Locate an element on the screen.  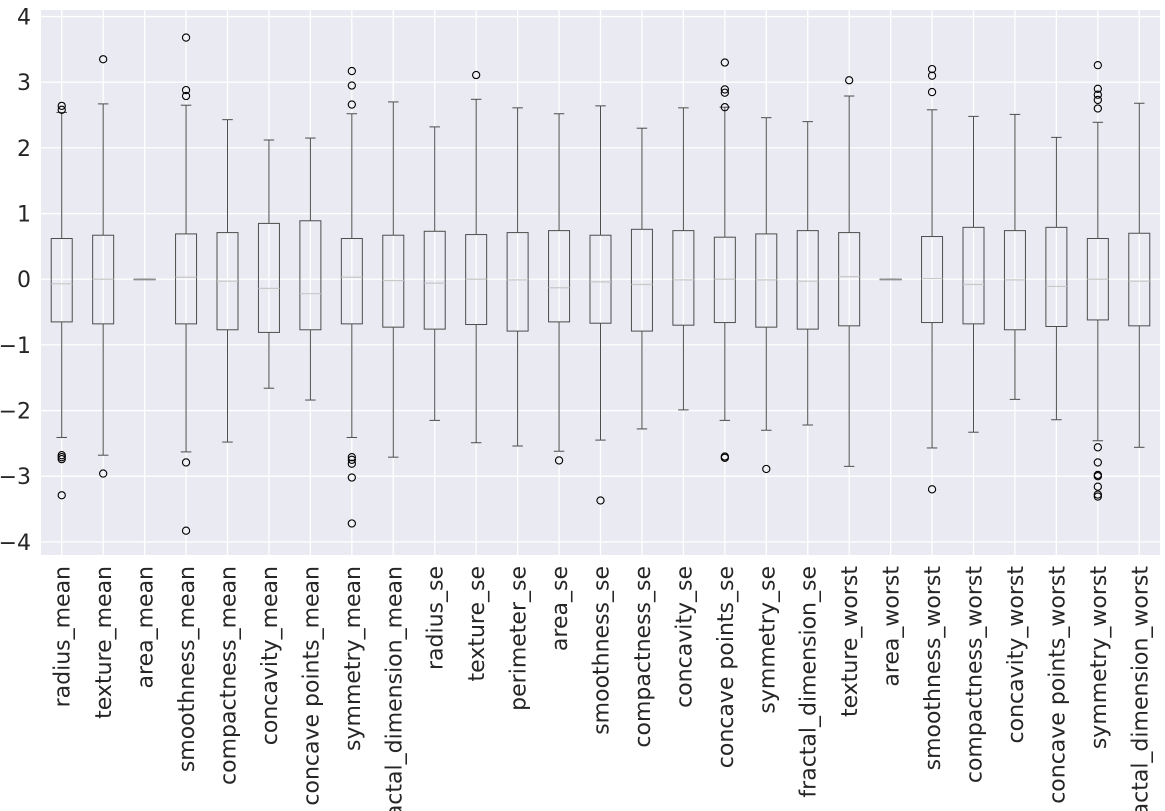
x-tick-label: radius_se is located at coordinates (436, 618).